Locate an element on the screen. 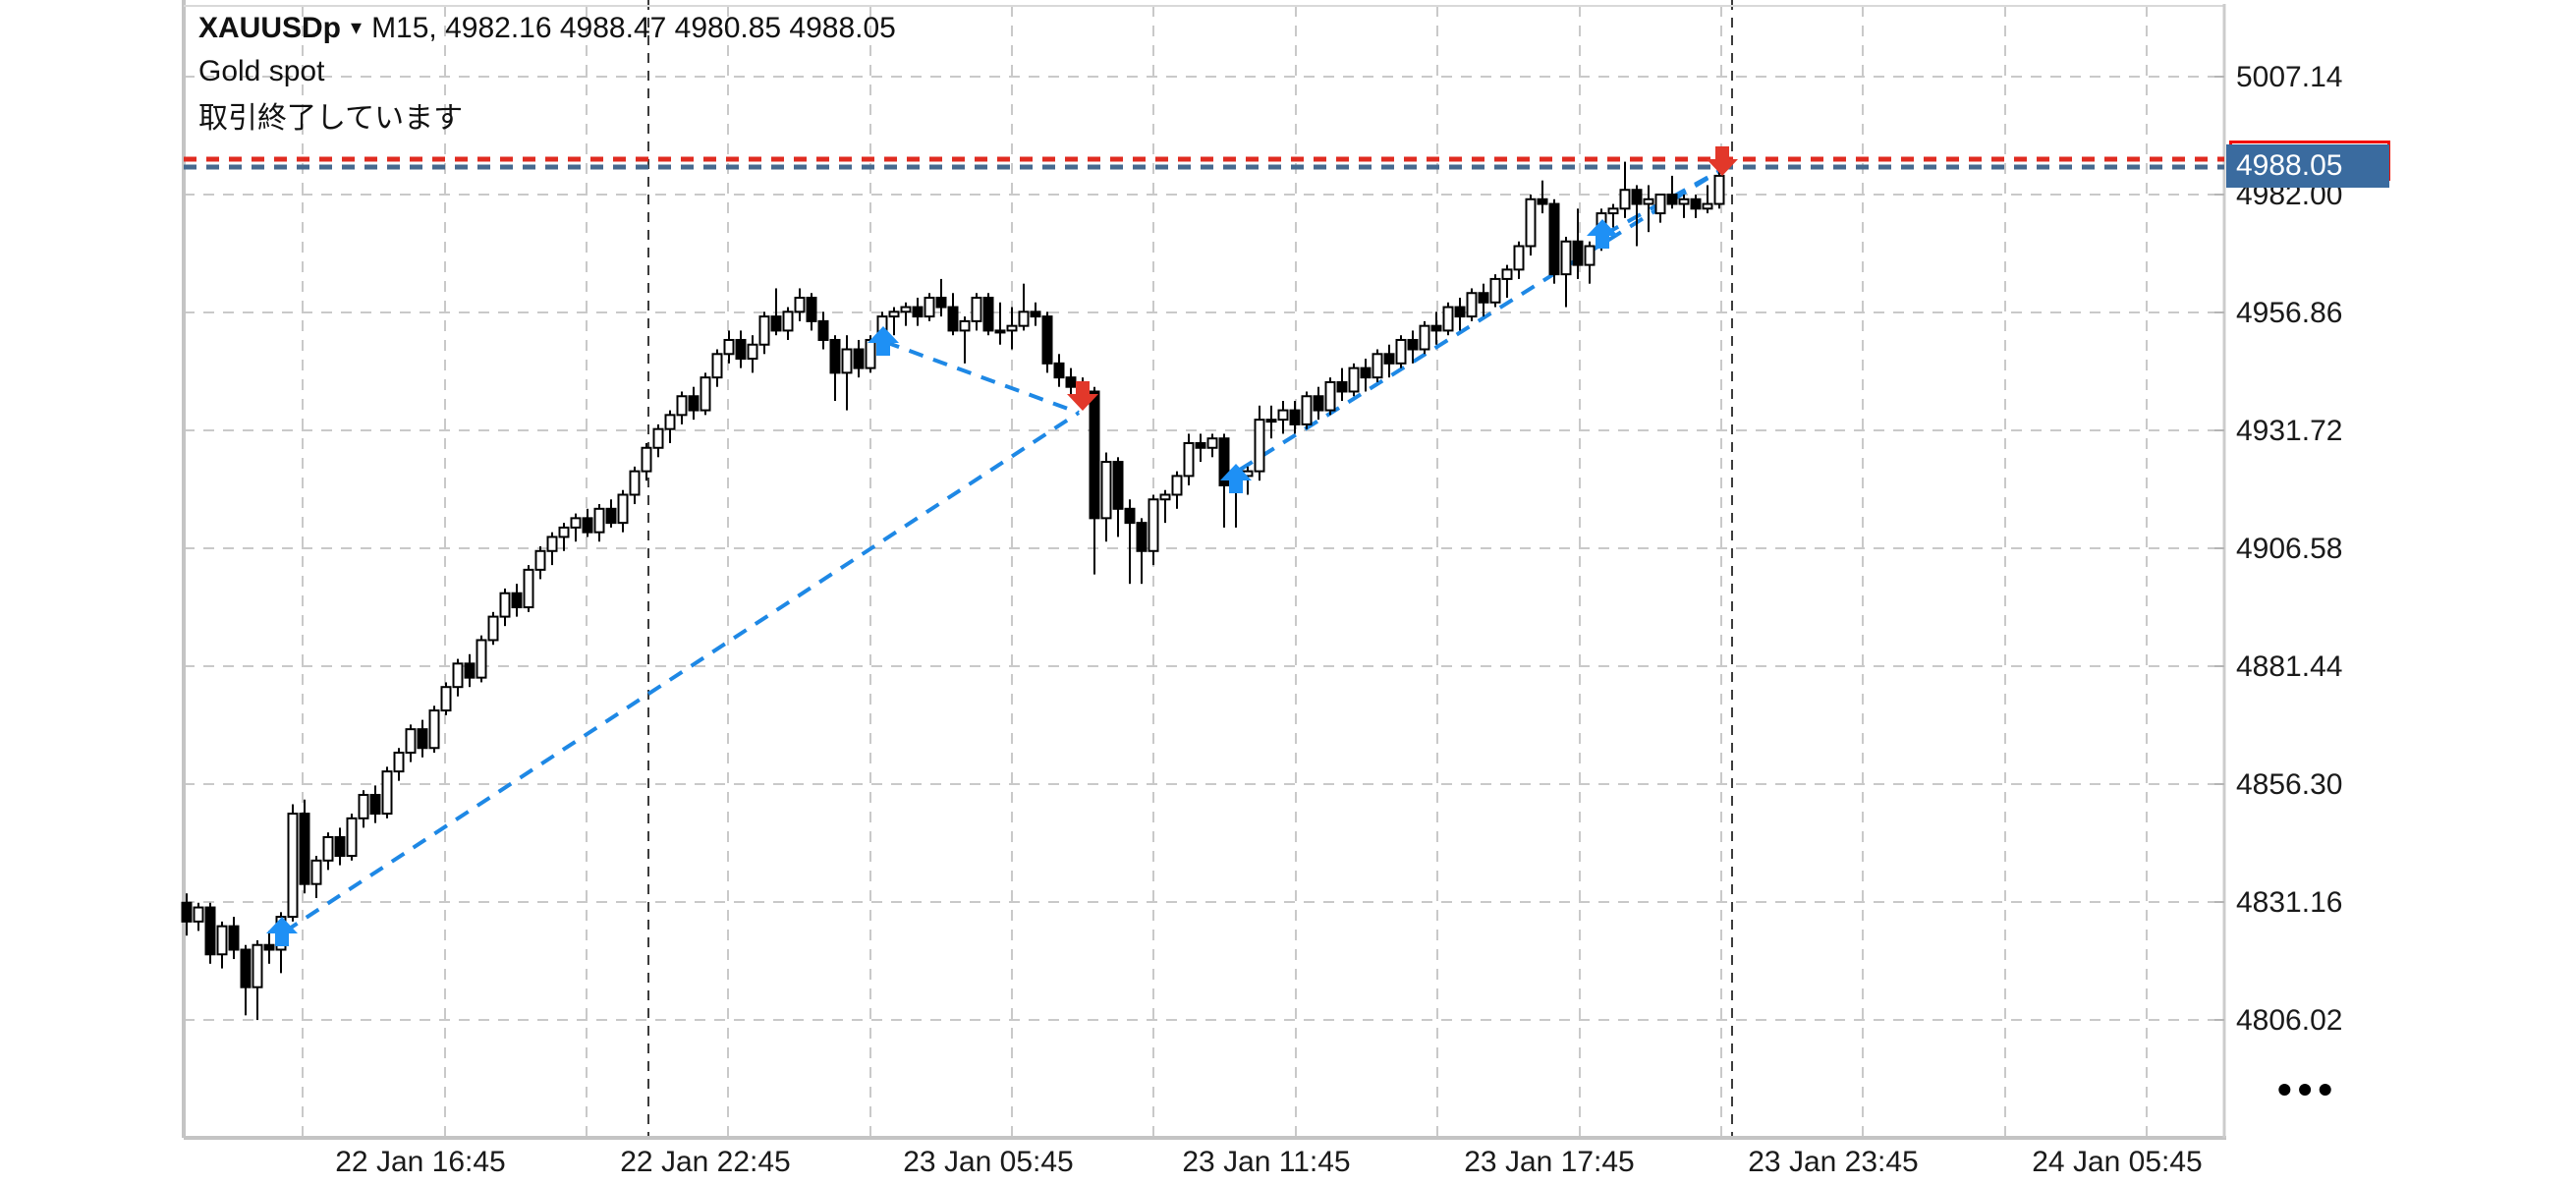  y-axis-label: 4906.58 is located at coordinates (2289, 549).